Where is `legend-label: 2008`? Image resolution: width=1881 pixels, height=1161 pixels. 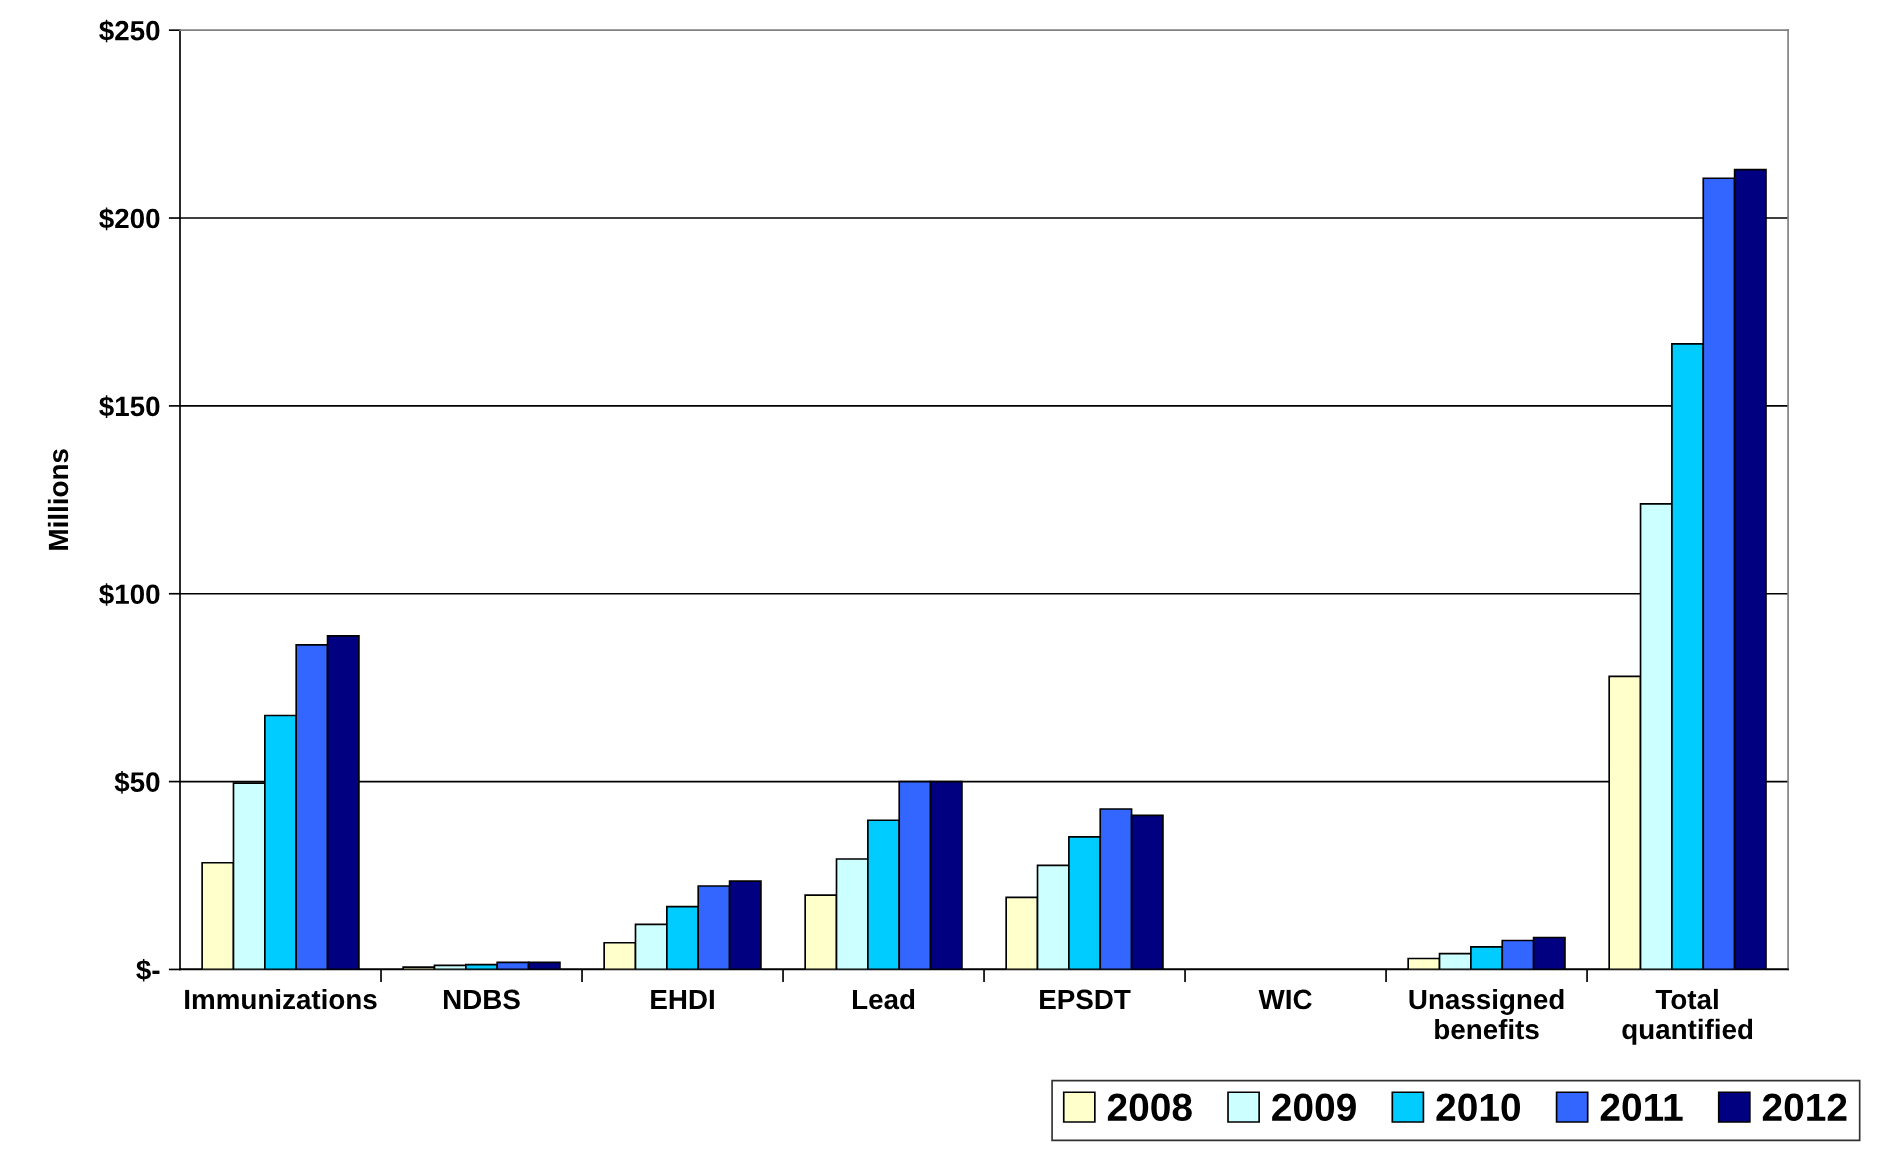
legend-label: 2008 is located at coordinates (1149, 1107).